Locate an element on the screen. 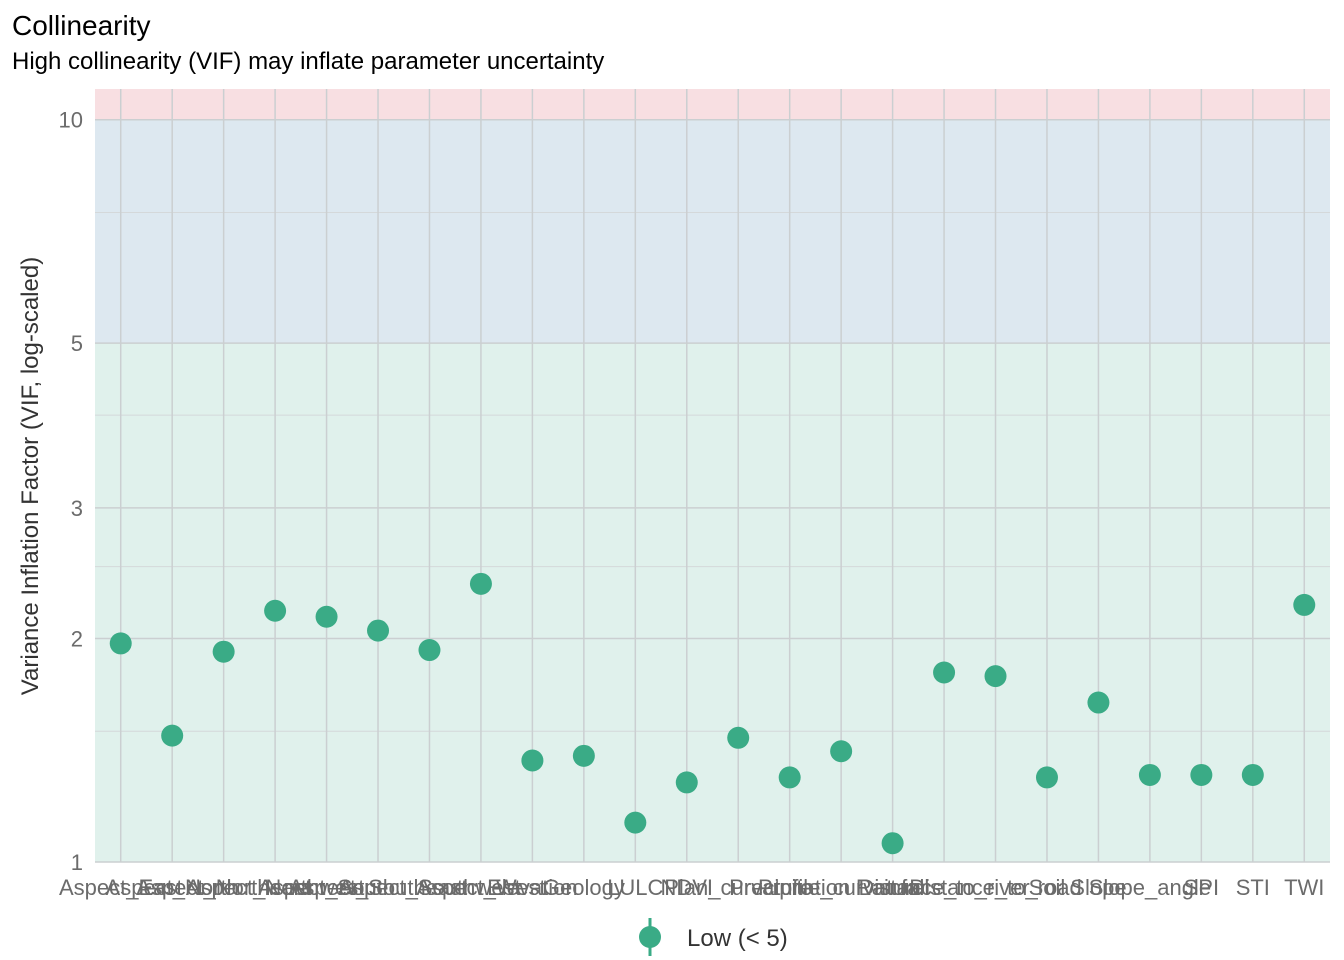  x-tick-label: Aspect_Northwest is located at coordinates (275, 887).